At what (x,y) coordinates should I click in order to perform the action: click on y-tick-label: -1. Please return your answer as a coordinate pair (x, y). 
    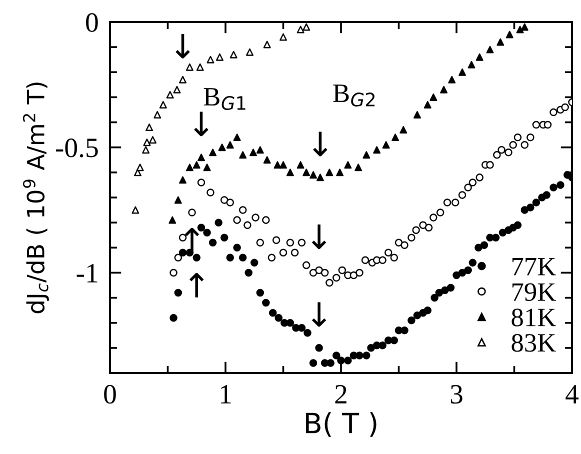
    Looking at the image, I should click on (87, 273).